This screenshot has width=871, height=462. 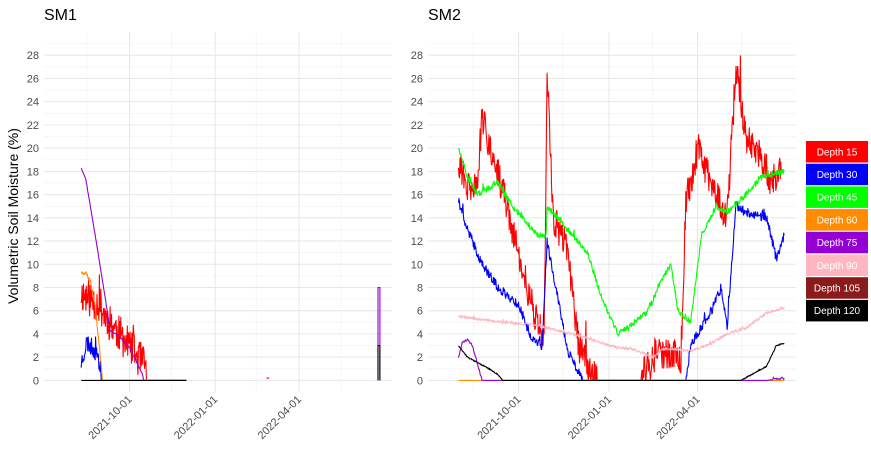 I want to click on panel-title-sm1: SM1, so click(x=60, y=15).